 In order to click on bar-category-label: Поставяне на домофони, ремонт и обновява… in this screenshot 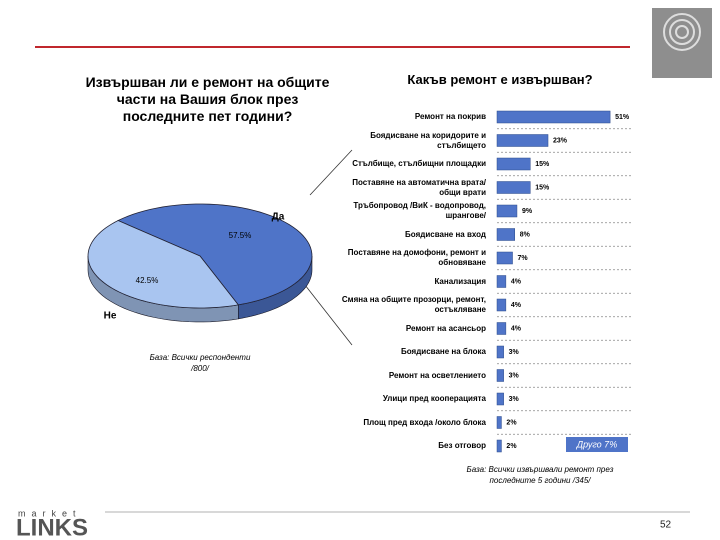, I will do `click(416, 257)`.